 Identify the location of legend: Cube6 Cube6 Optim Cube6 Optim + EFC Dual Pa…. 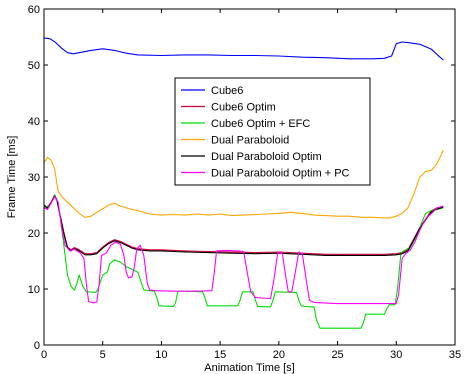
(272, 131).